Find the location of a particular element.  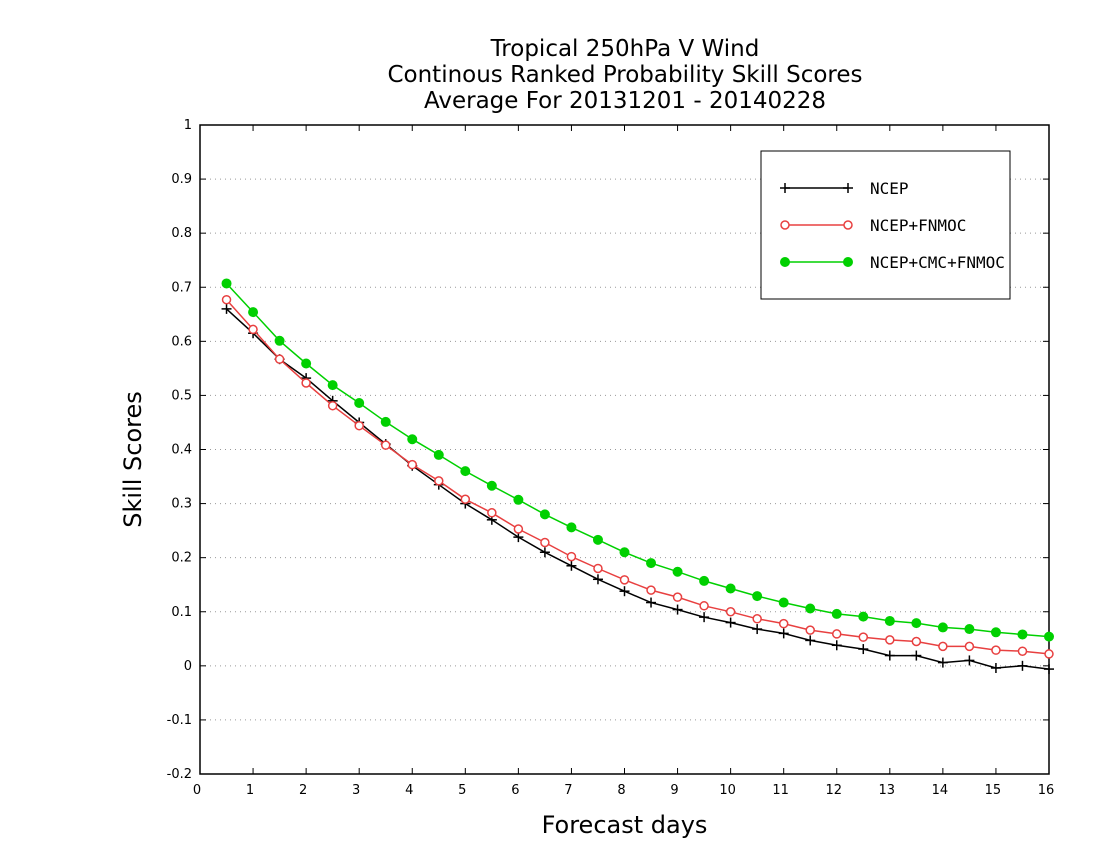

y-tick-label: 0.2 is located at coordinates (181, 558).